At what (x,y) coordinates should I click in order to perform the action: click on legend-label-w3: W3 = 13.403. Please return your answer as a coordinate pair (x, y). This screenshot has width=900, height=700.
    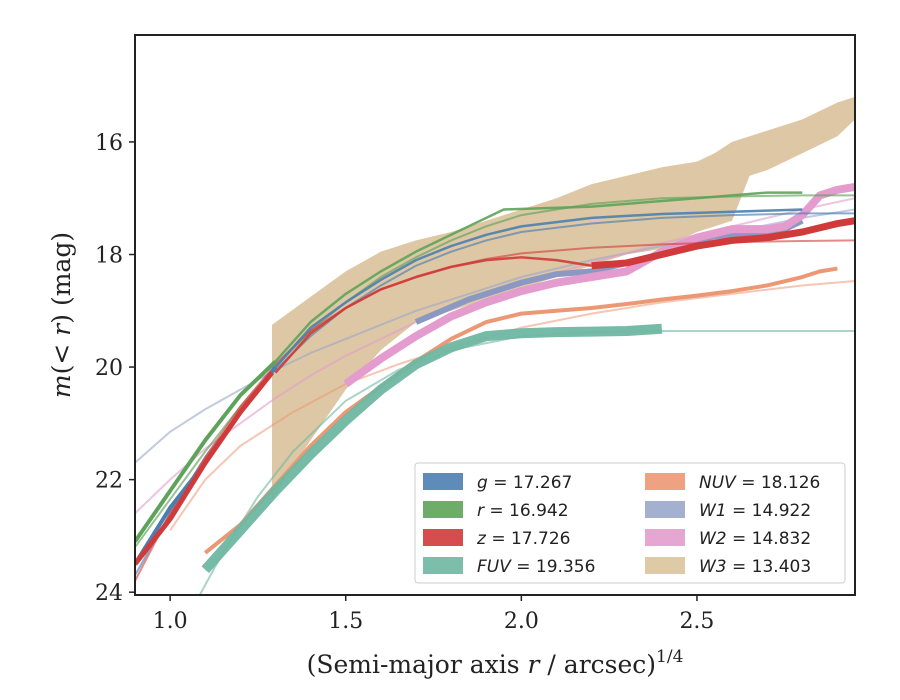
    Looking at the image, I should click on (755, 567).